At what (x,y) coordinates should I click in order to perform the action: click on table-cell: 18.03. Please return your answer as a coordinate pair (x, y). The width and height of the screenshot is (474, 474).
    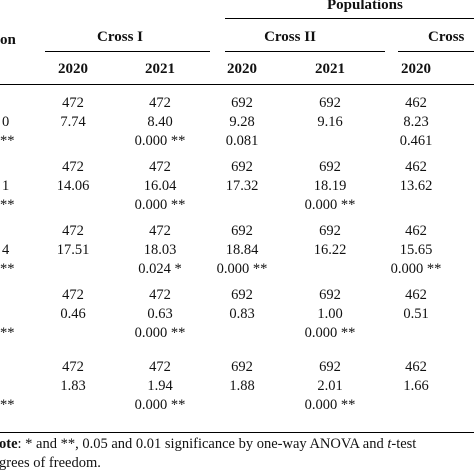
    Looking at the image, I should click on (160, 250).